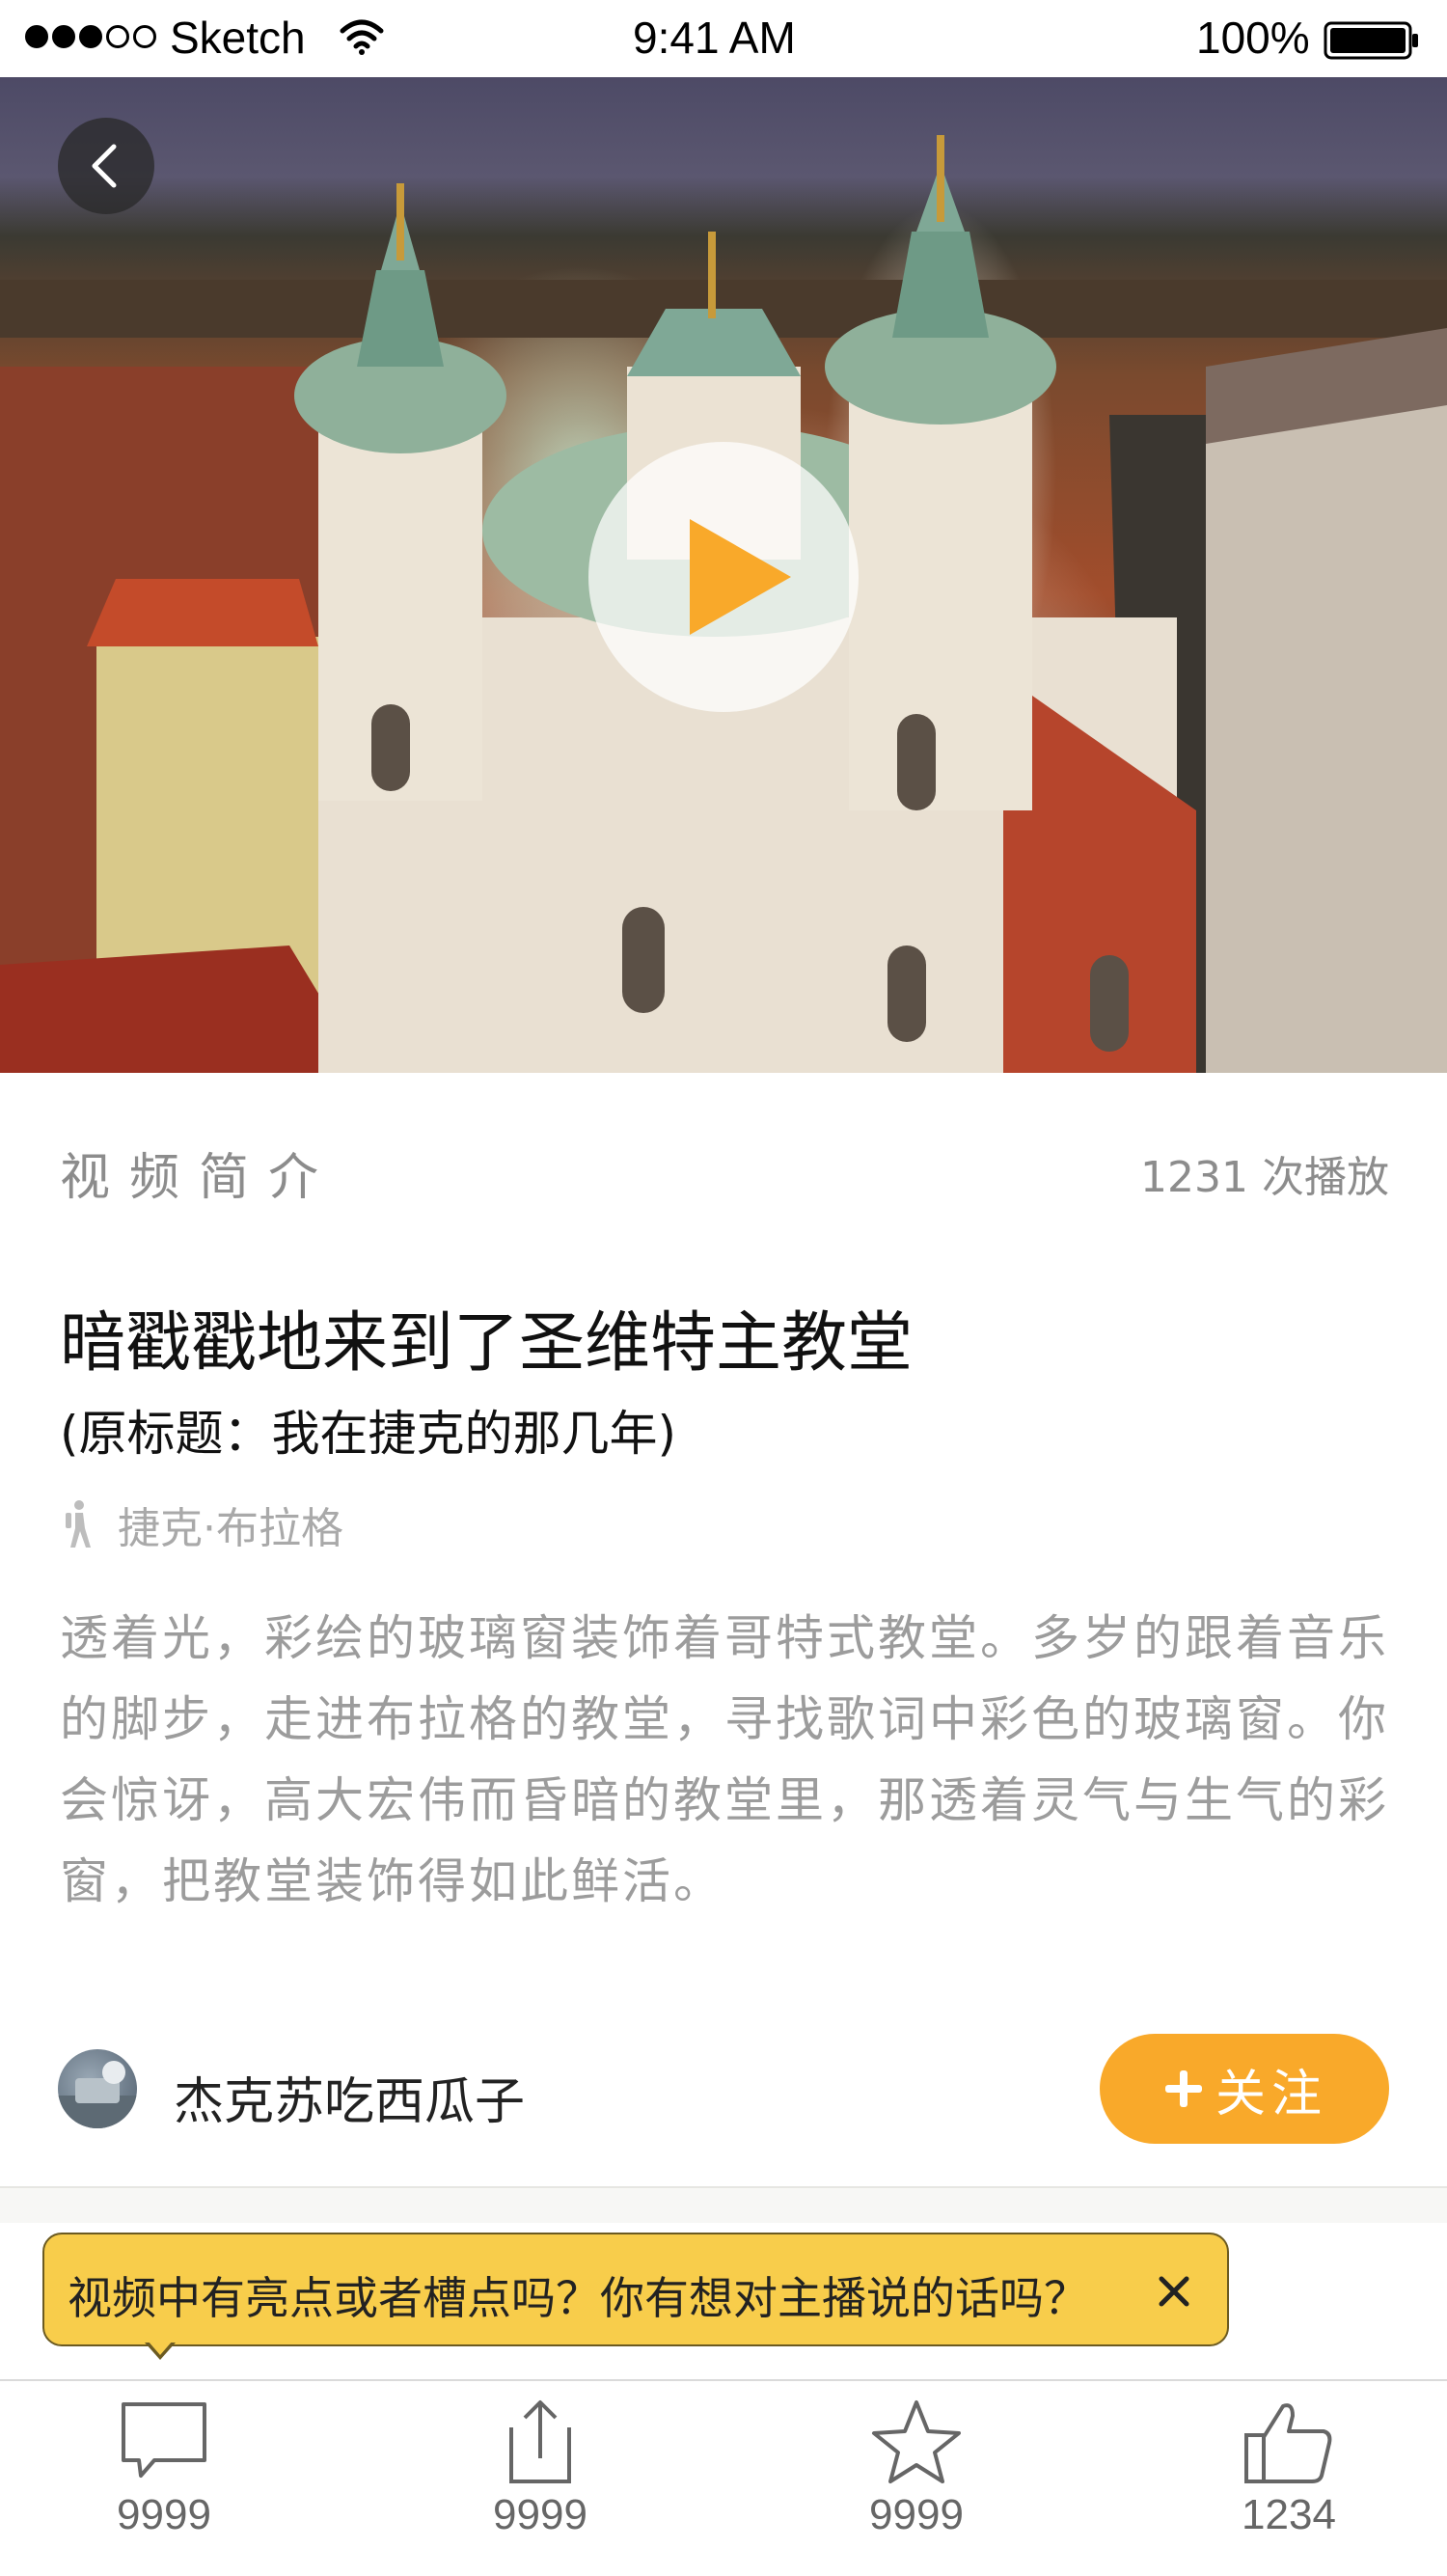 The width and height of the screenshot is (1447, 2576). Describe the element at coordinates (1253, 38) in the screenshot. I see `battery-percent: 100%` at that location.